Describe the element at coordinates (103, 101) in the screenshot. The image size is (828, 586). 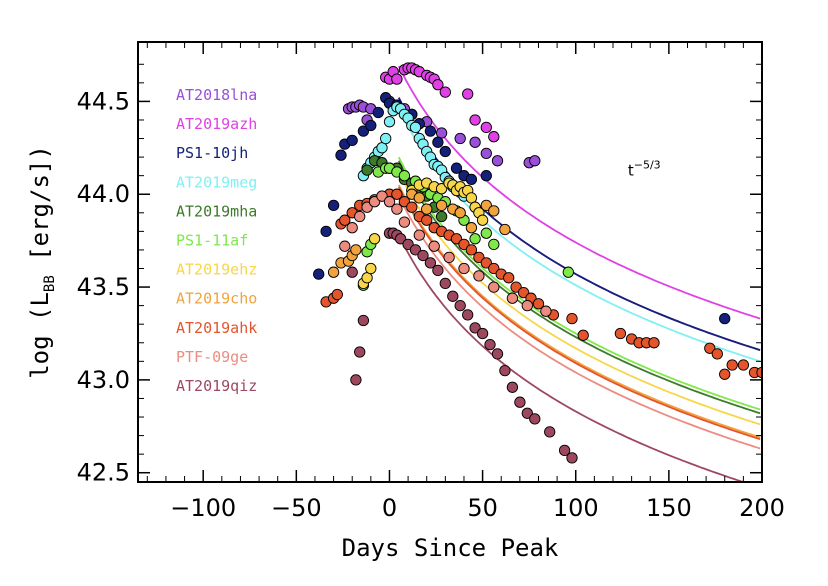
I see `y-tick-label: 44.5` at that location.